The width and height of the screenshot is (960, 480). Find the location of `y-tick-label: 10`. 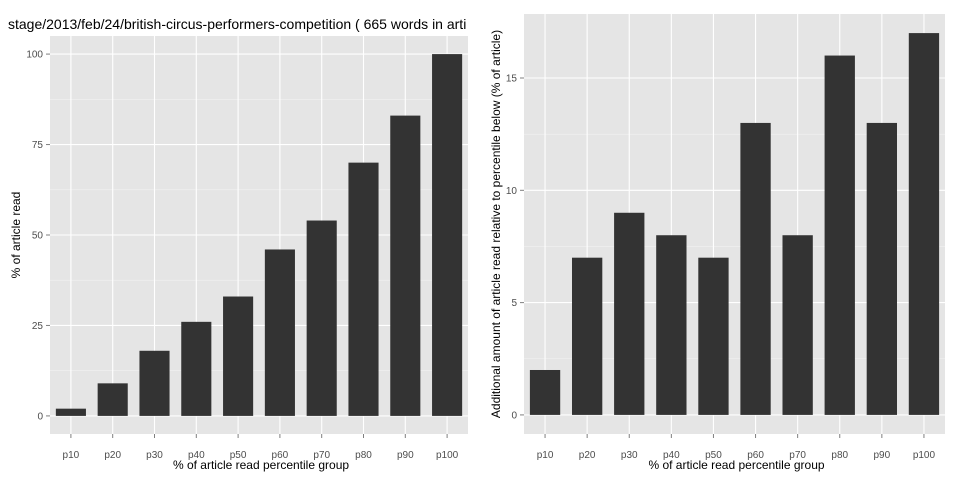

y-tick-label: 10 is located at coordinates (512, 191).